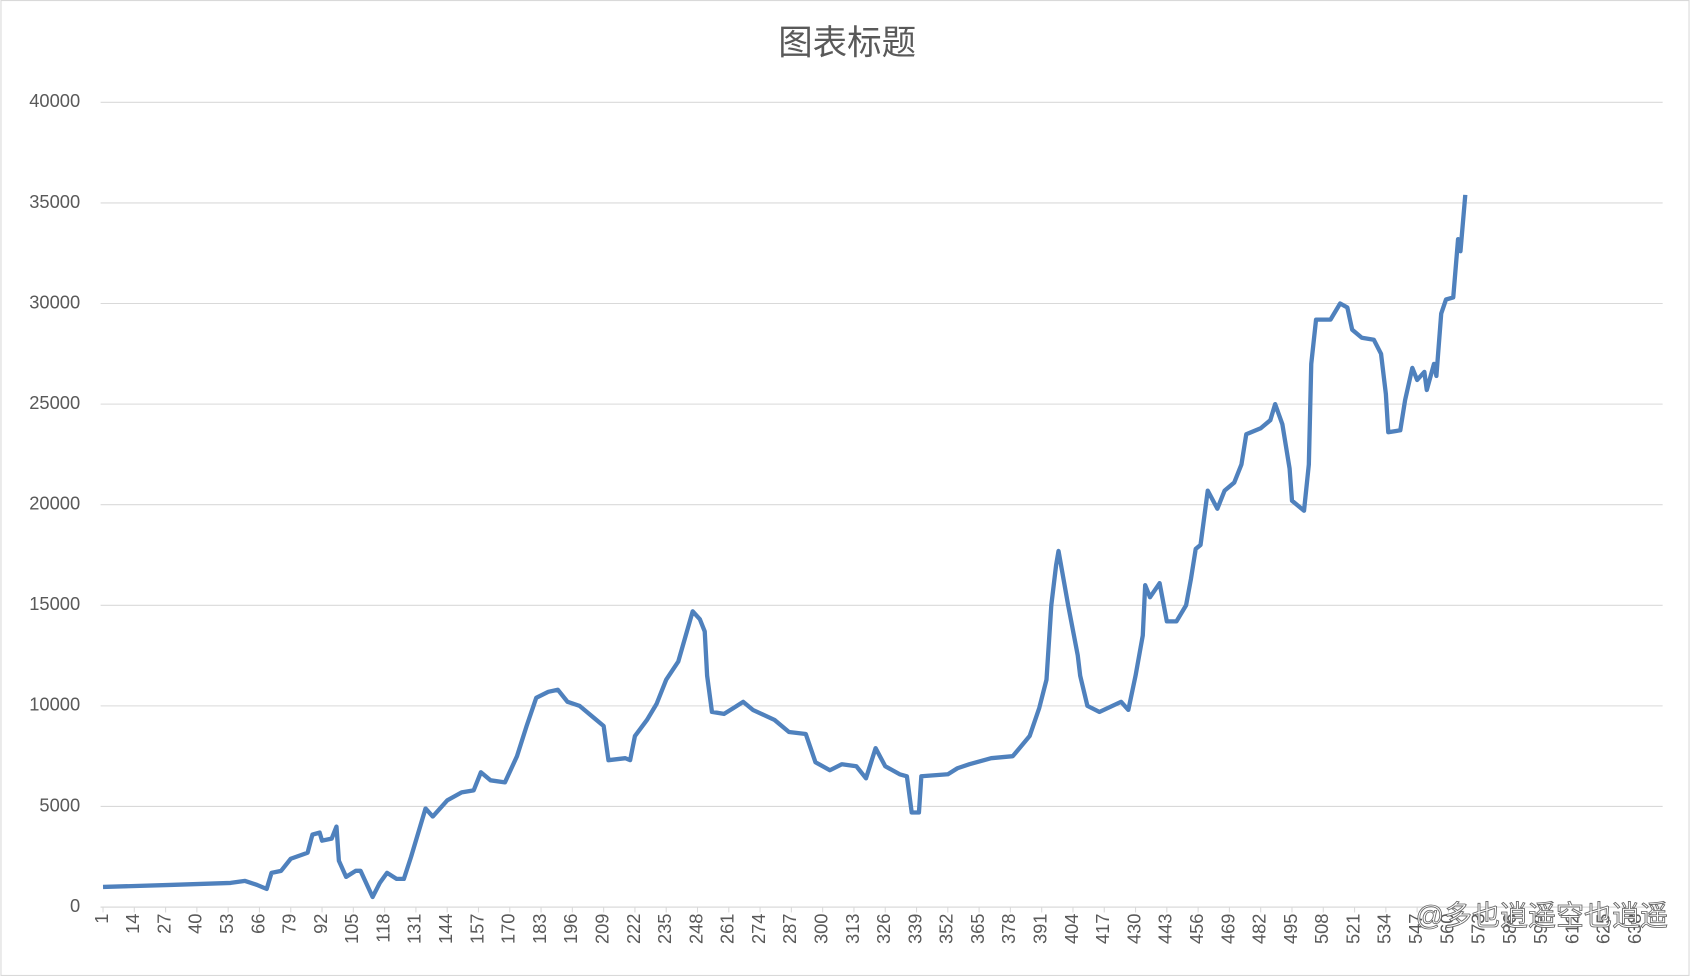 The image size is (1690, 976). What do you see at coordinates (320, 924) in the screenshot?
I see `x-tick-label: 92` at bounding box center [320, 924].